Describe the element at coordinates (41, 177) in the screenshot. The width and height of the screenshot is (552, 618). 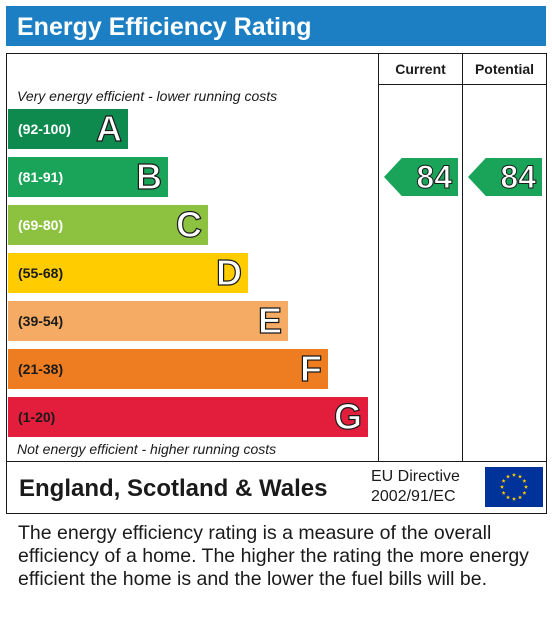
I see `band-range-label: (81-91)` at that location.